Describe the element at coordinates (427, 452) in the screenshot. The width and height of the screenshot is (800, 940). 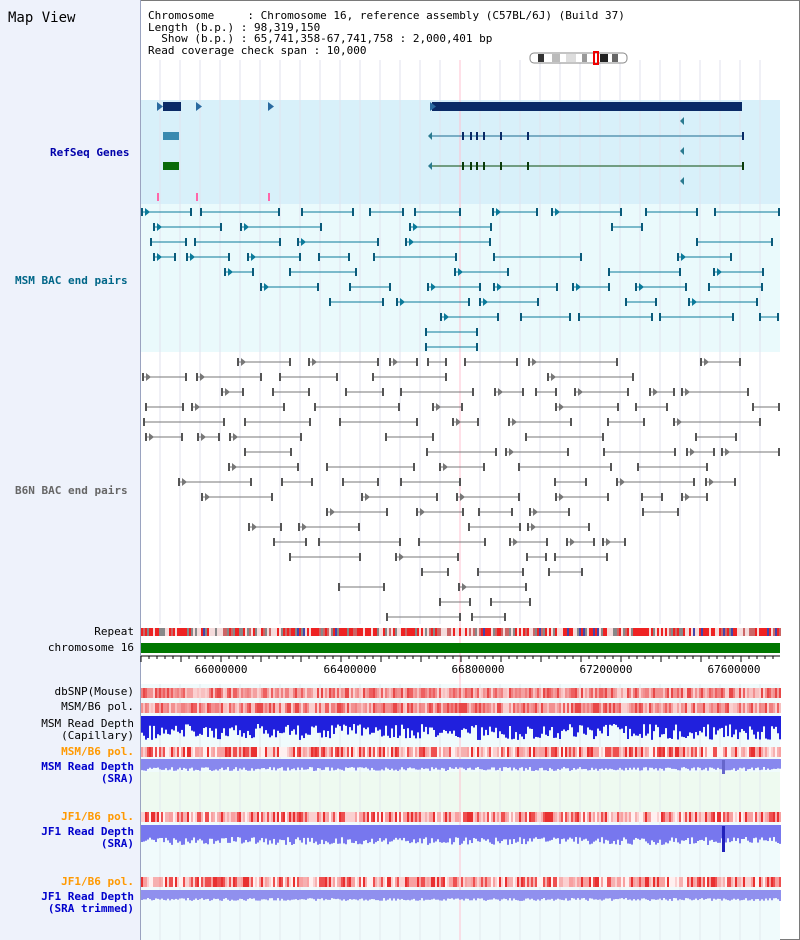
I see `b6n-bac-pair-end` at that location.